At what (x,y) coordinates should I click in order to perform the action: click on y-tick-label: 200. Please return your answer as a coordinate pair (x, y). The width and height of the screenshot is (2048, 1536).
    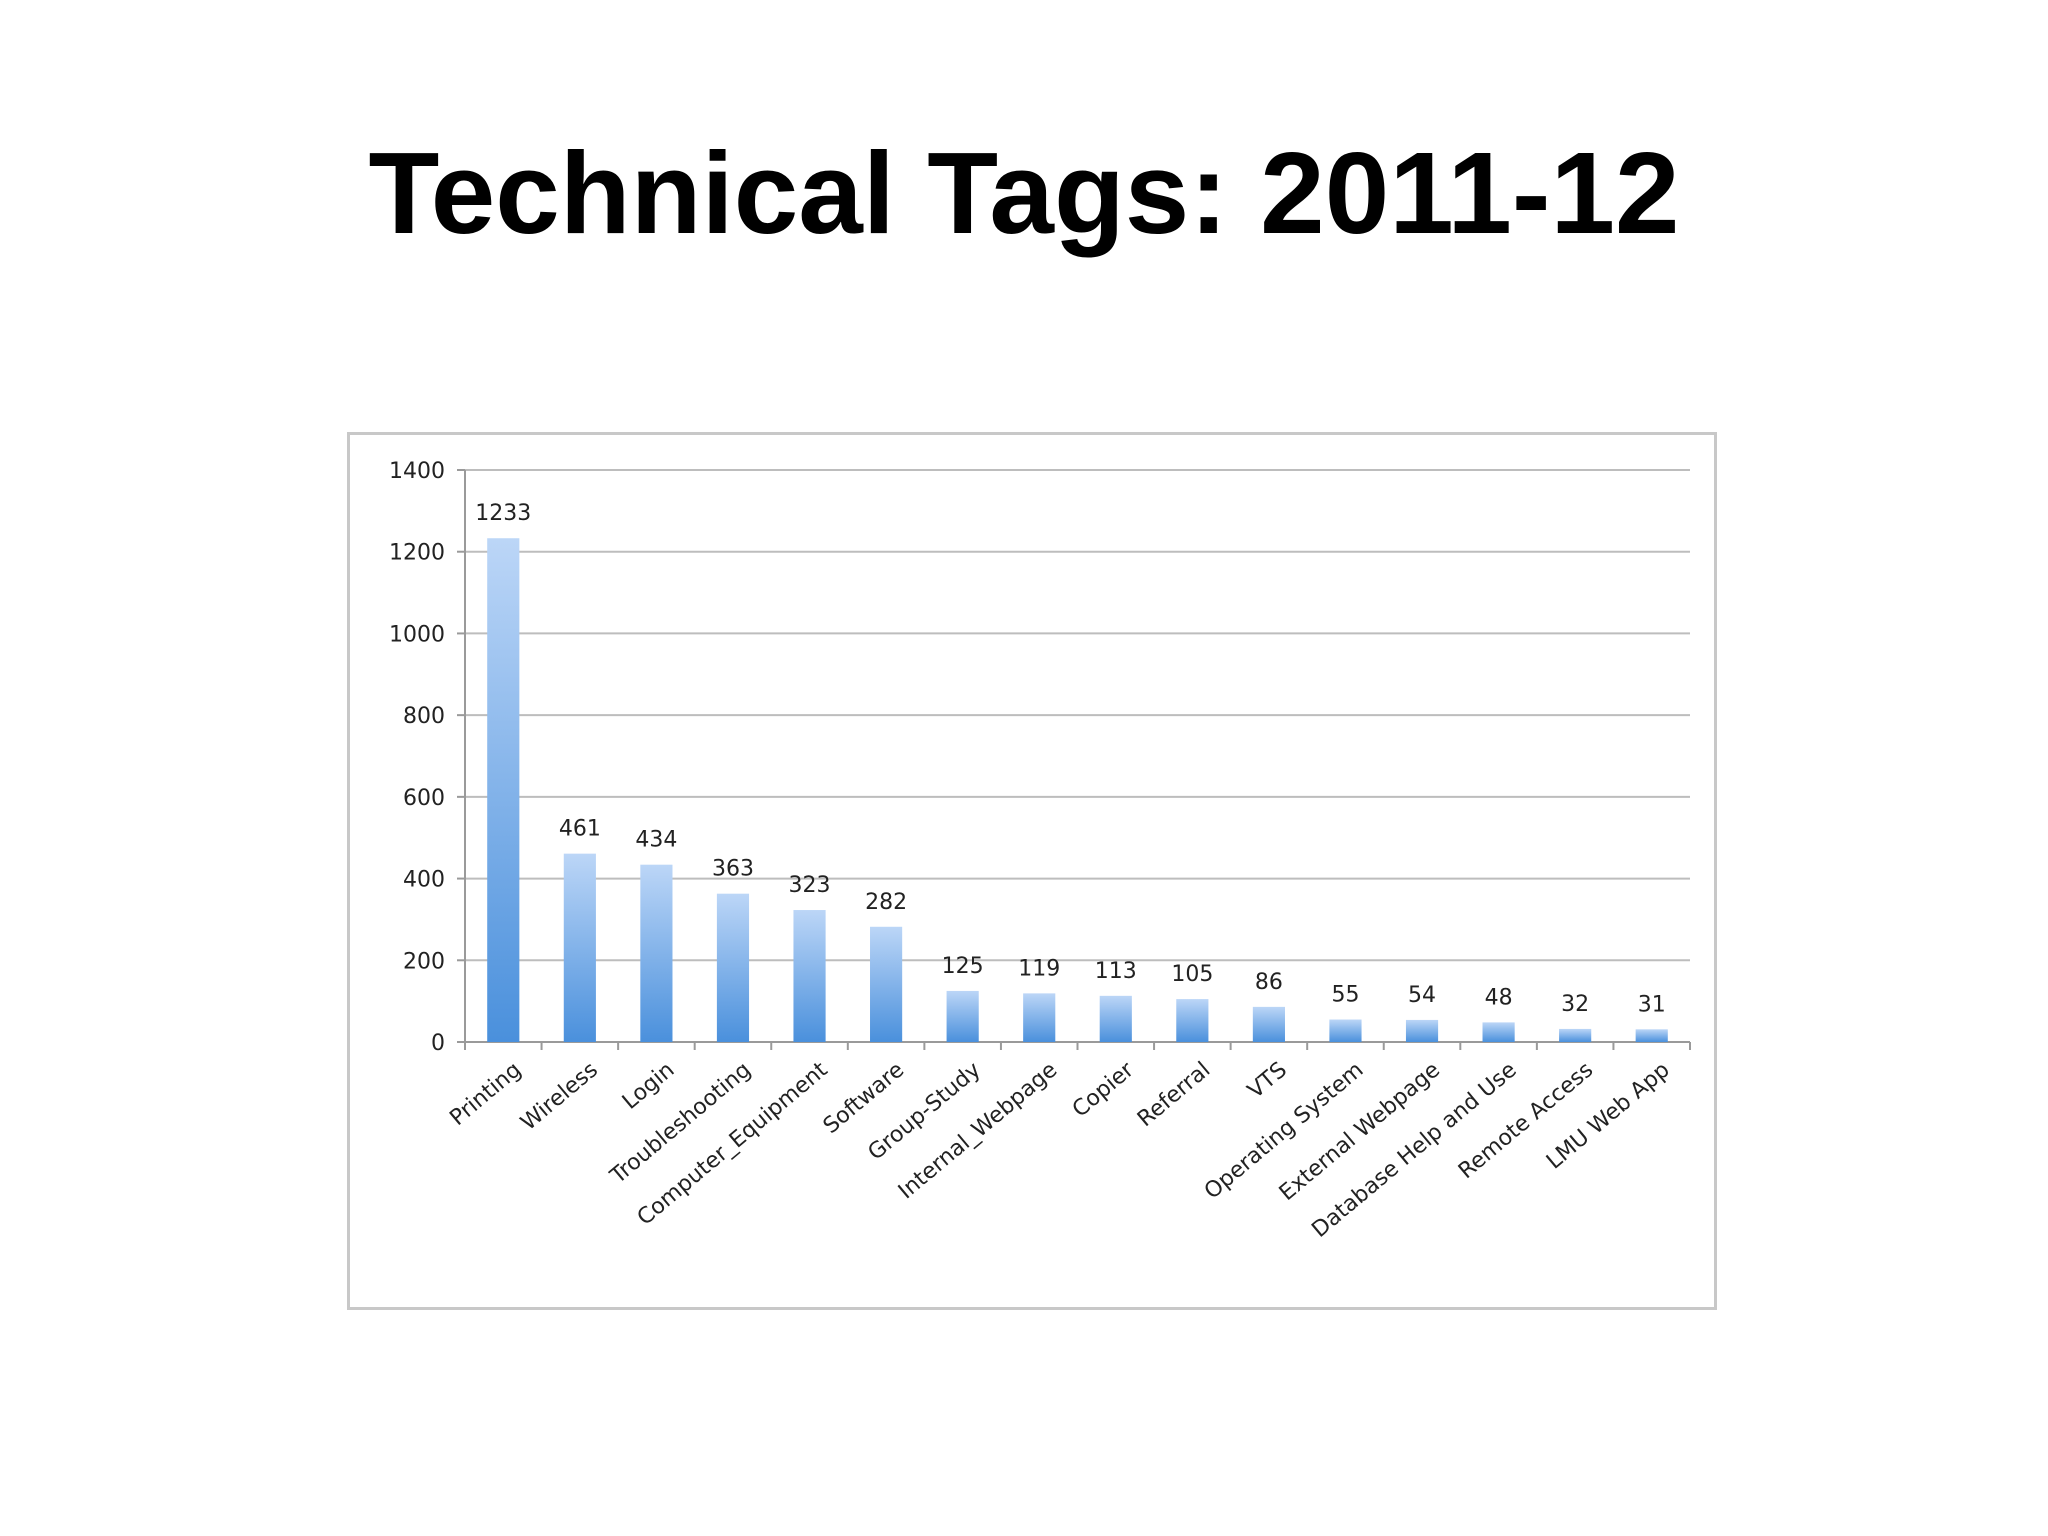
    Looking at the image, I should click on (424, 961).